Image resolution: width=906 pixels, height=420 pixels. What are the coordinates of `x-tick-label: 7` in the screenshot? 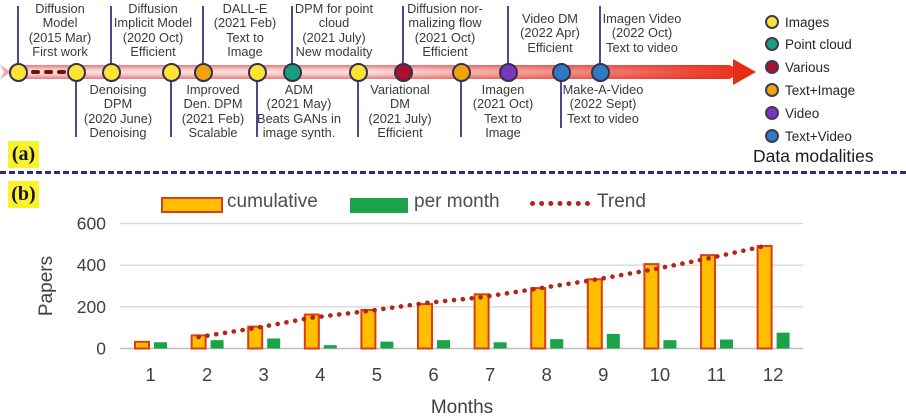 It's located at (490, 374).